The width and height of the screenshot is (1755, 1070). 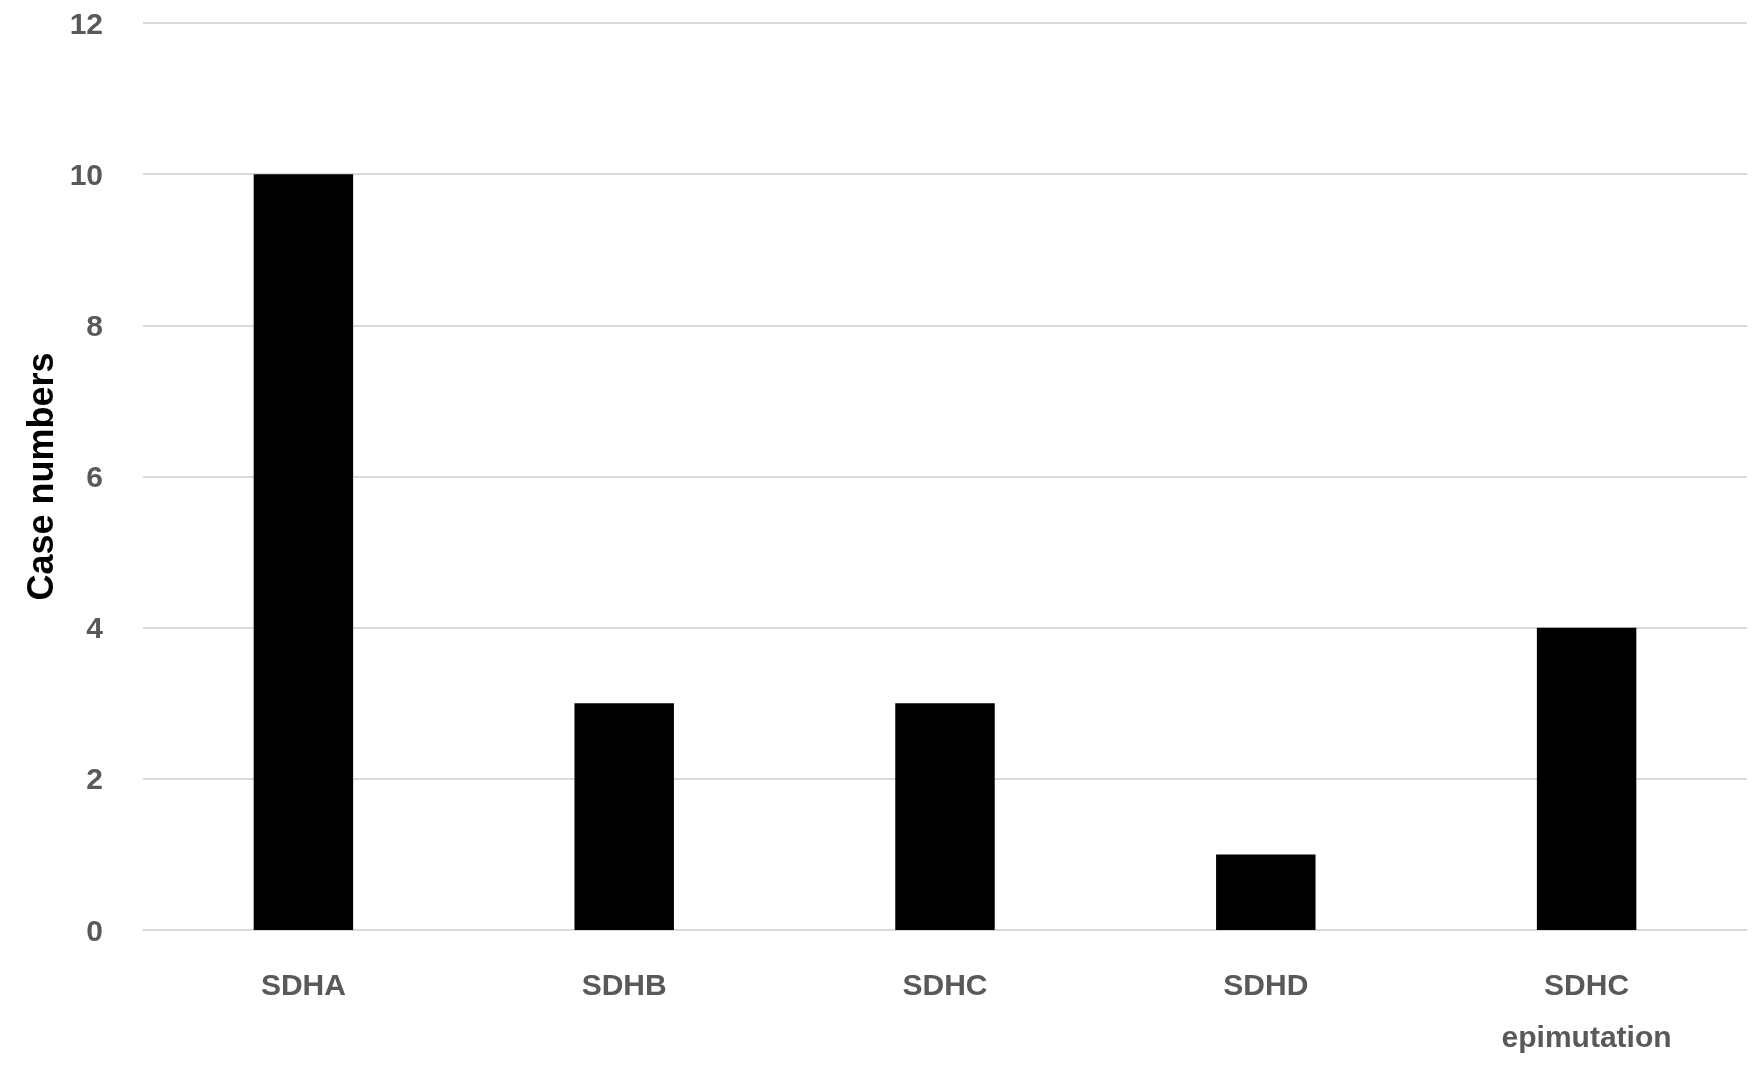 What do you see at coordinates (1586, 1010) in the screenshot?
I see `x-tick-label: SDHC epimutation` at bounding box center [1586, 1010].